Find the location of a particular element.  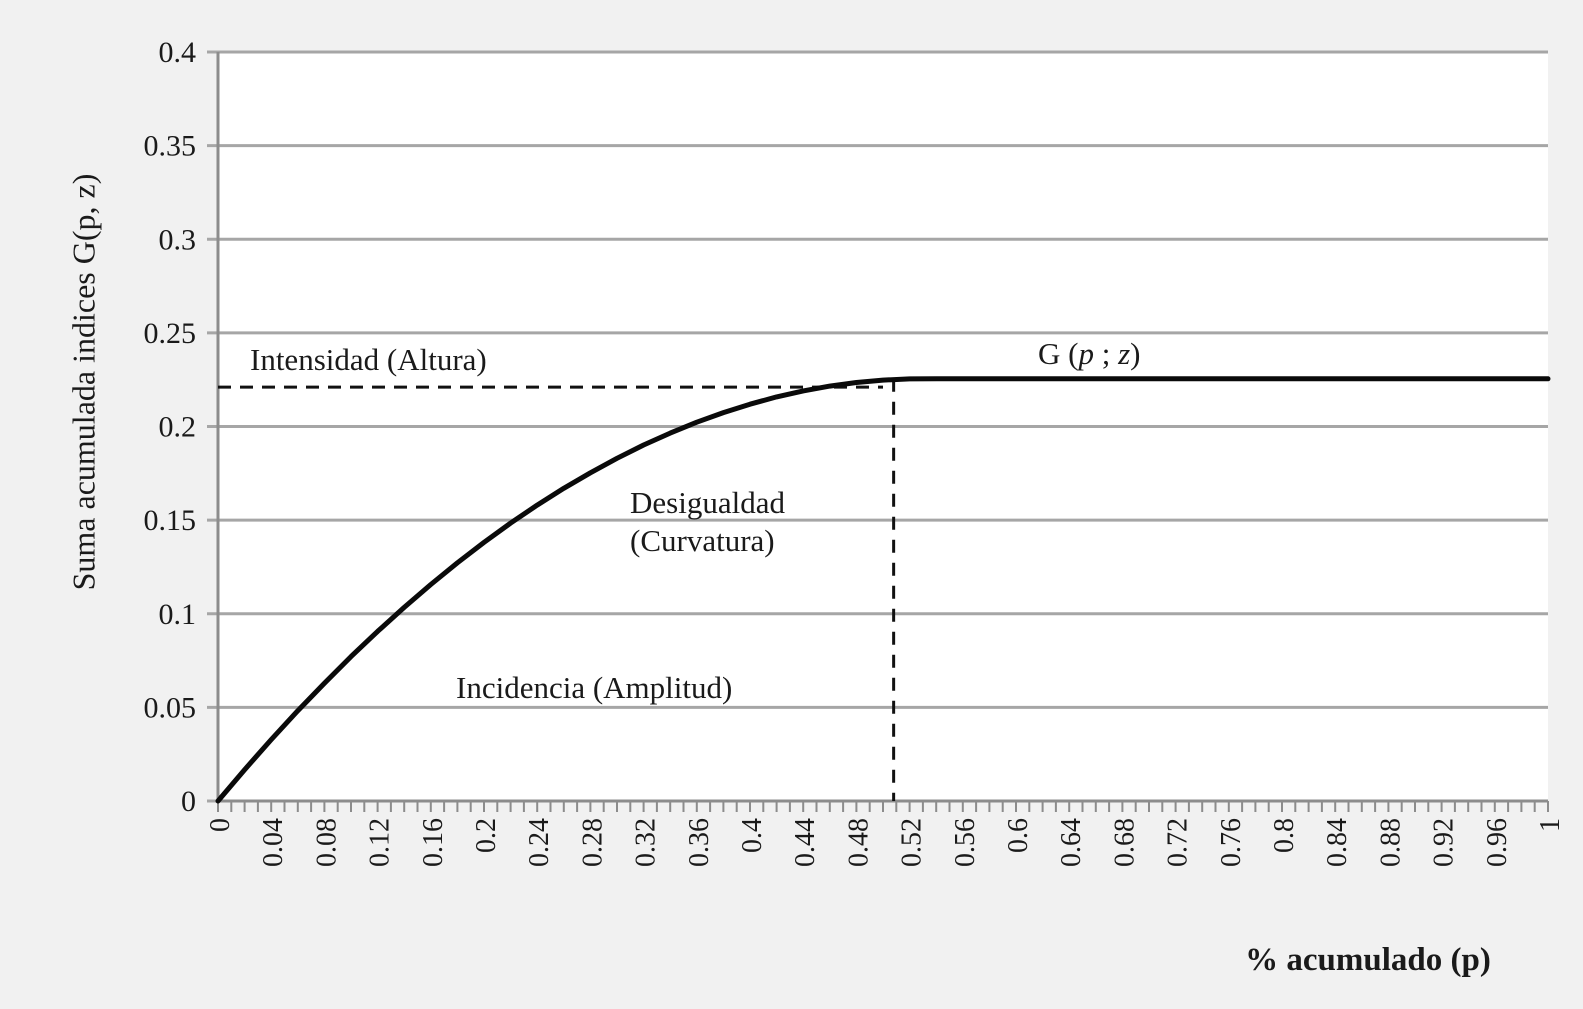

y-tick-label: 0.05 is located at coordinates (170, 707).